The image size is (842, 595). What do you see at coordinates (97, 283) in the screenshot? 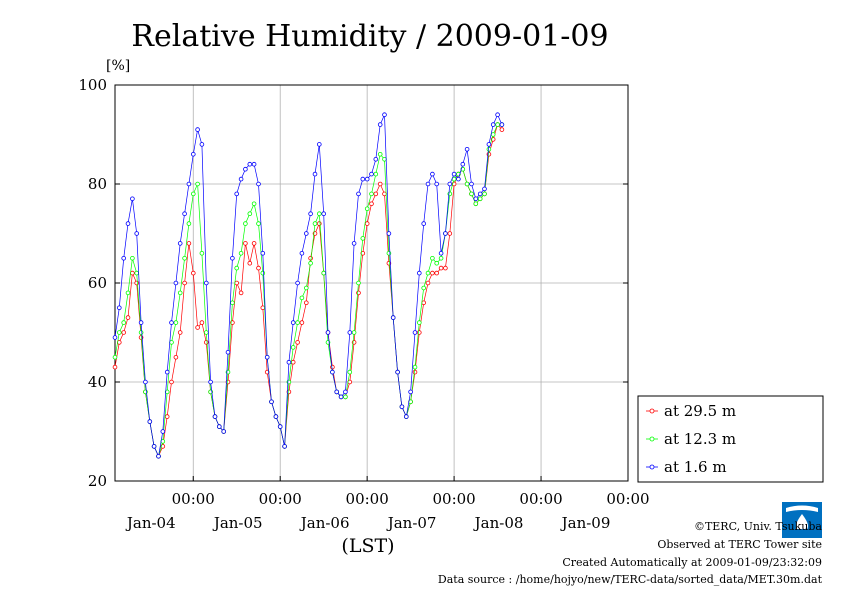
I see `y-tick-label: 60` at bounding box center [97, 283].